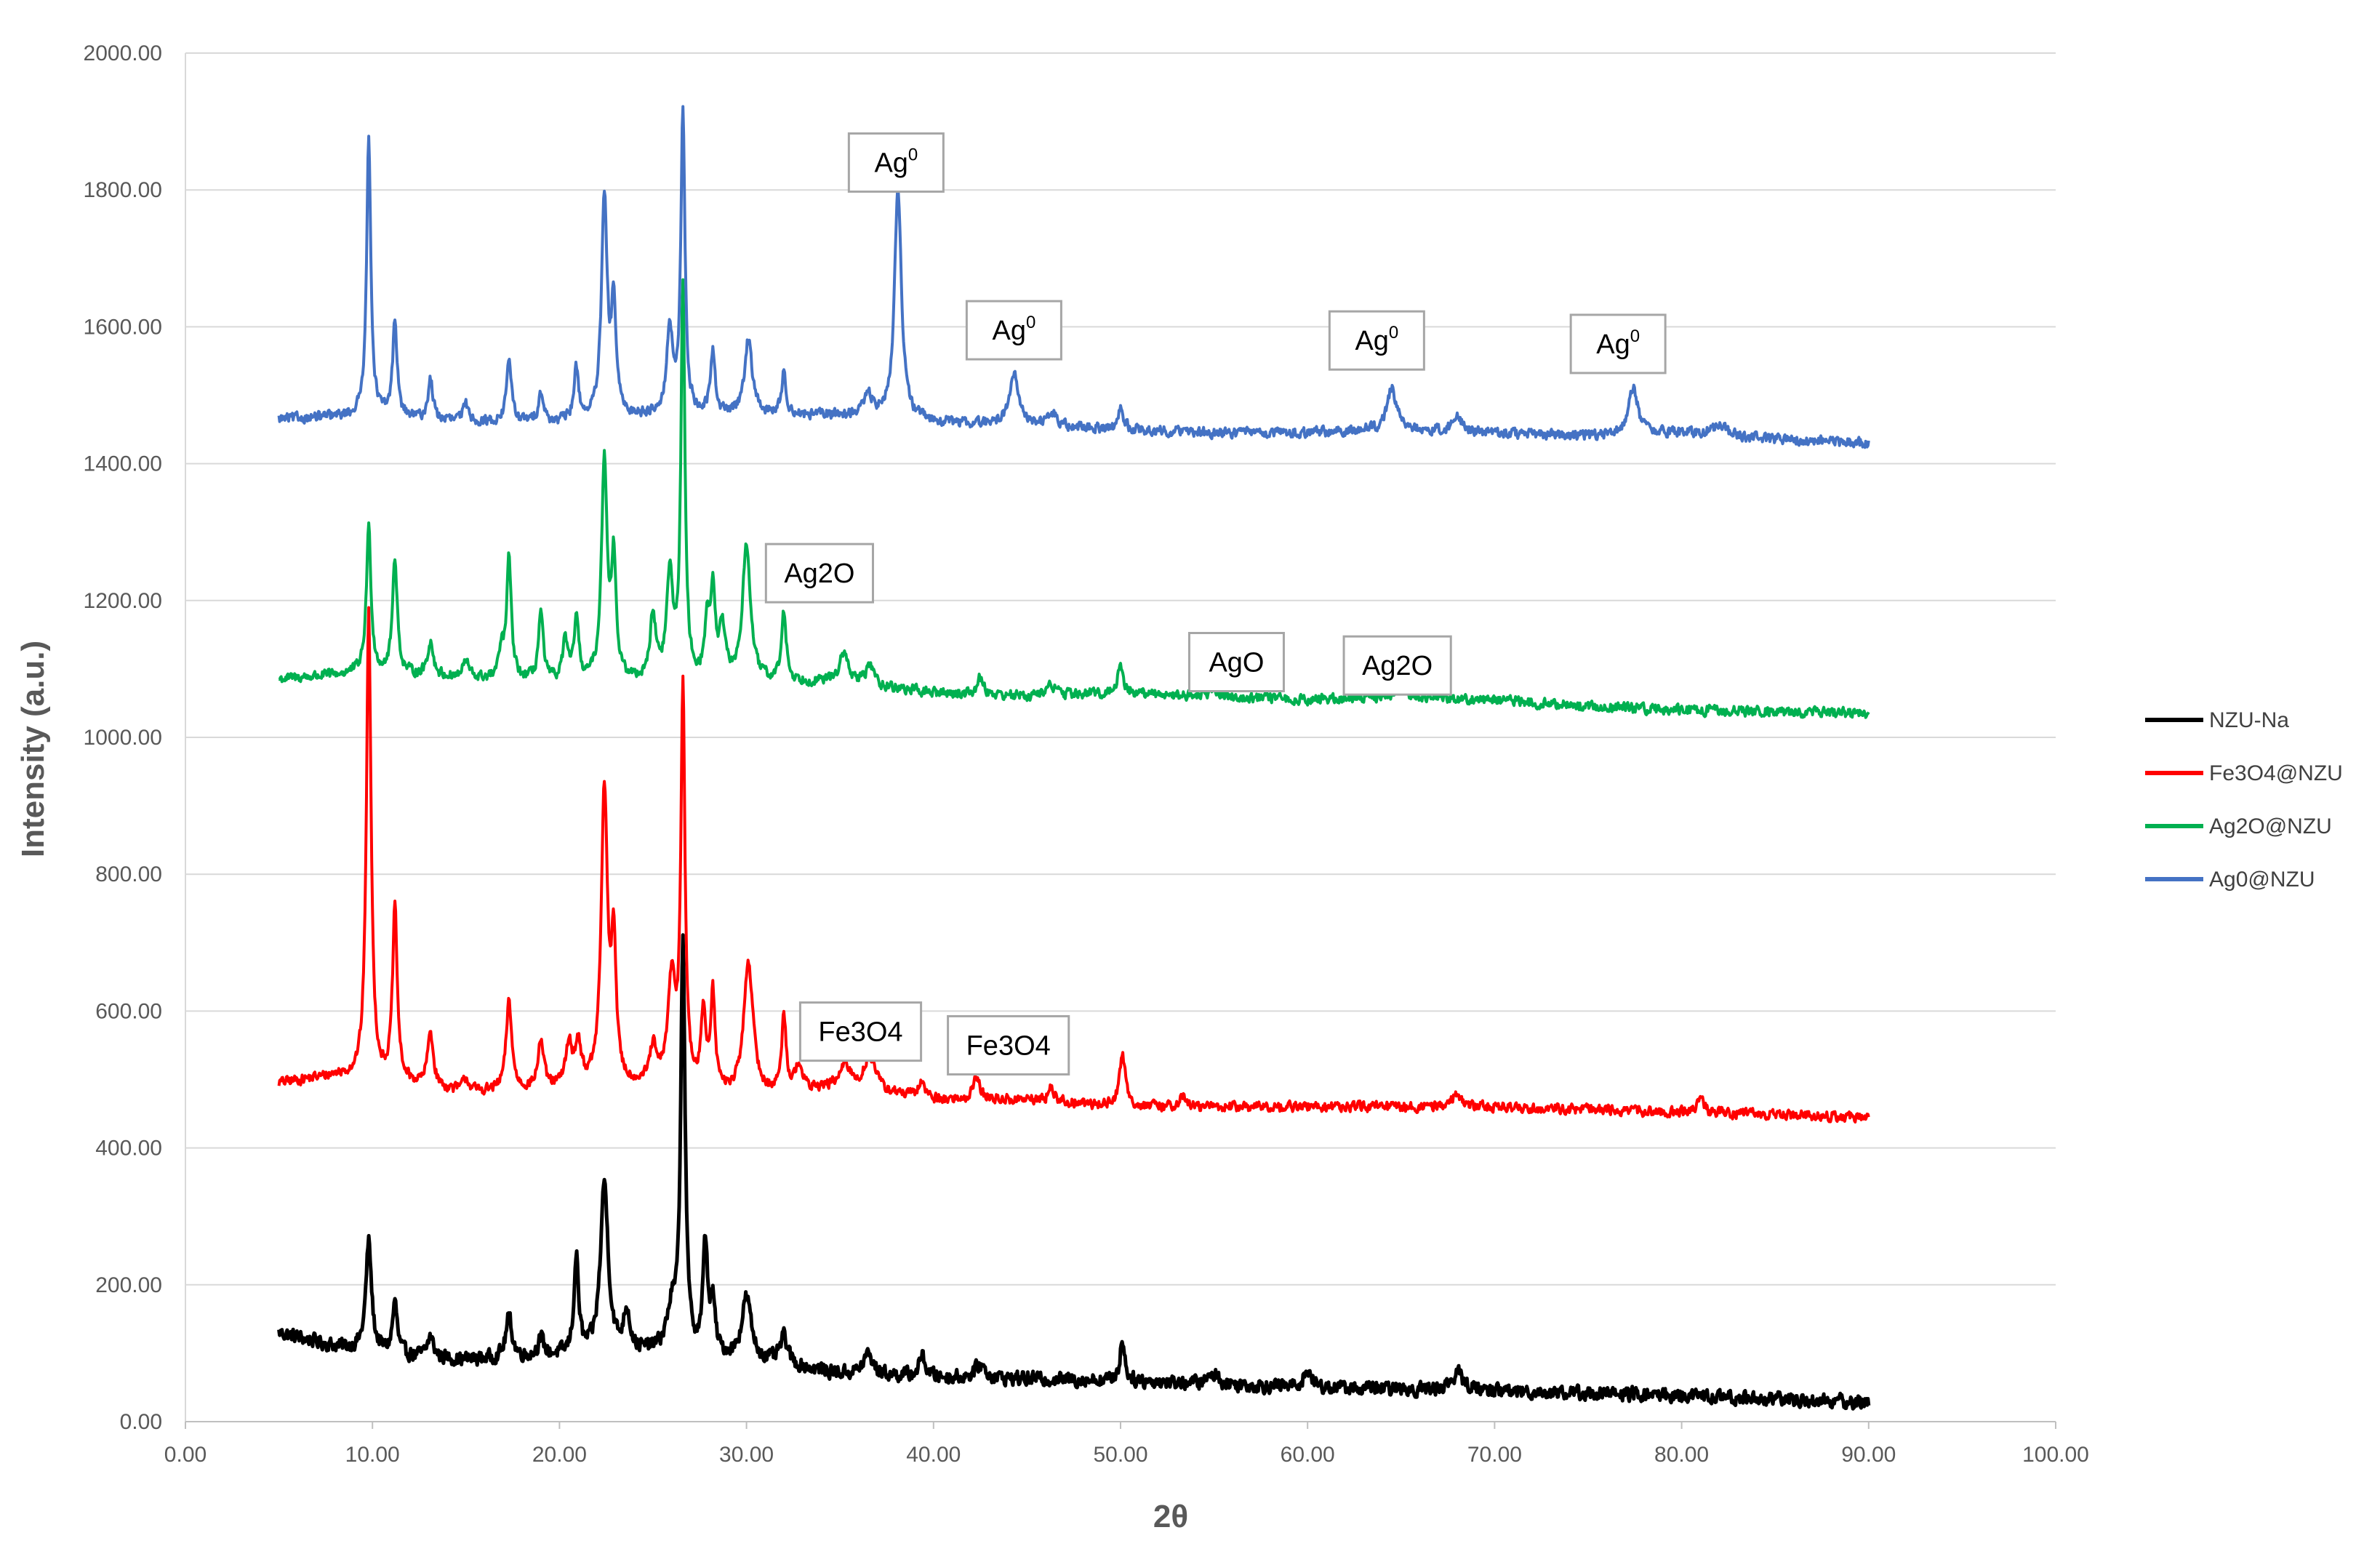  Describe the element at coordinates (559, 1455) in the screenshot. I see `x-tick-label: 20.00` at that location.